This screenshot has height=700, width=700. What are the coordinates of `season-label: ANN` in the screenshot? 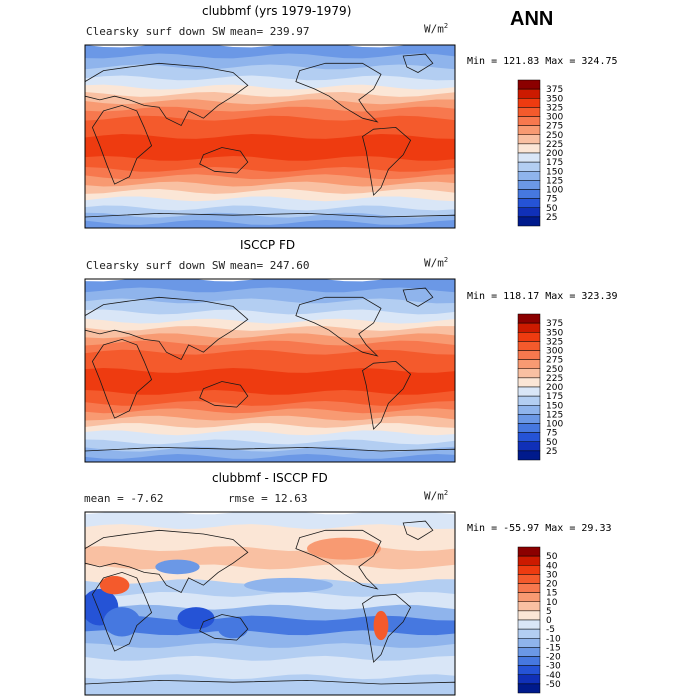 It's located at (532, 19).